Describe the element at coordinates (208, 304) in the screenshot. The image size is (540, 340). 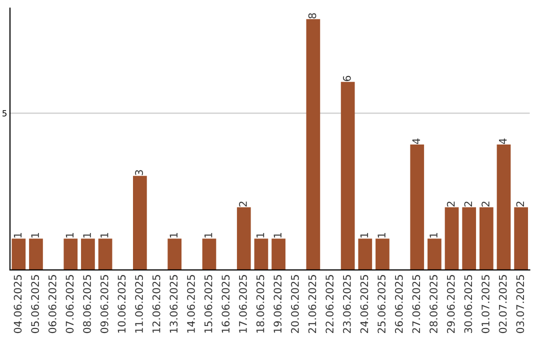
I see `x-tick-label: 15.06.2025` at that location.